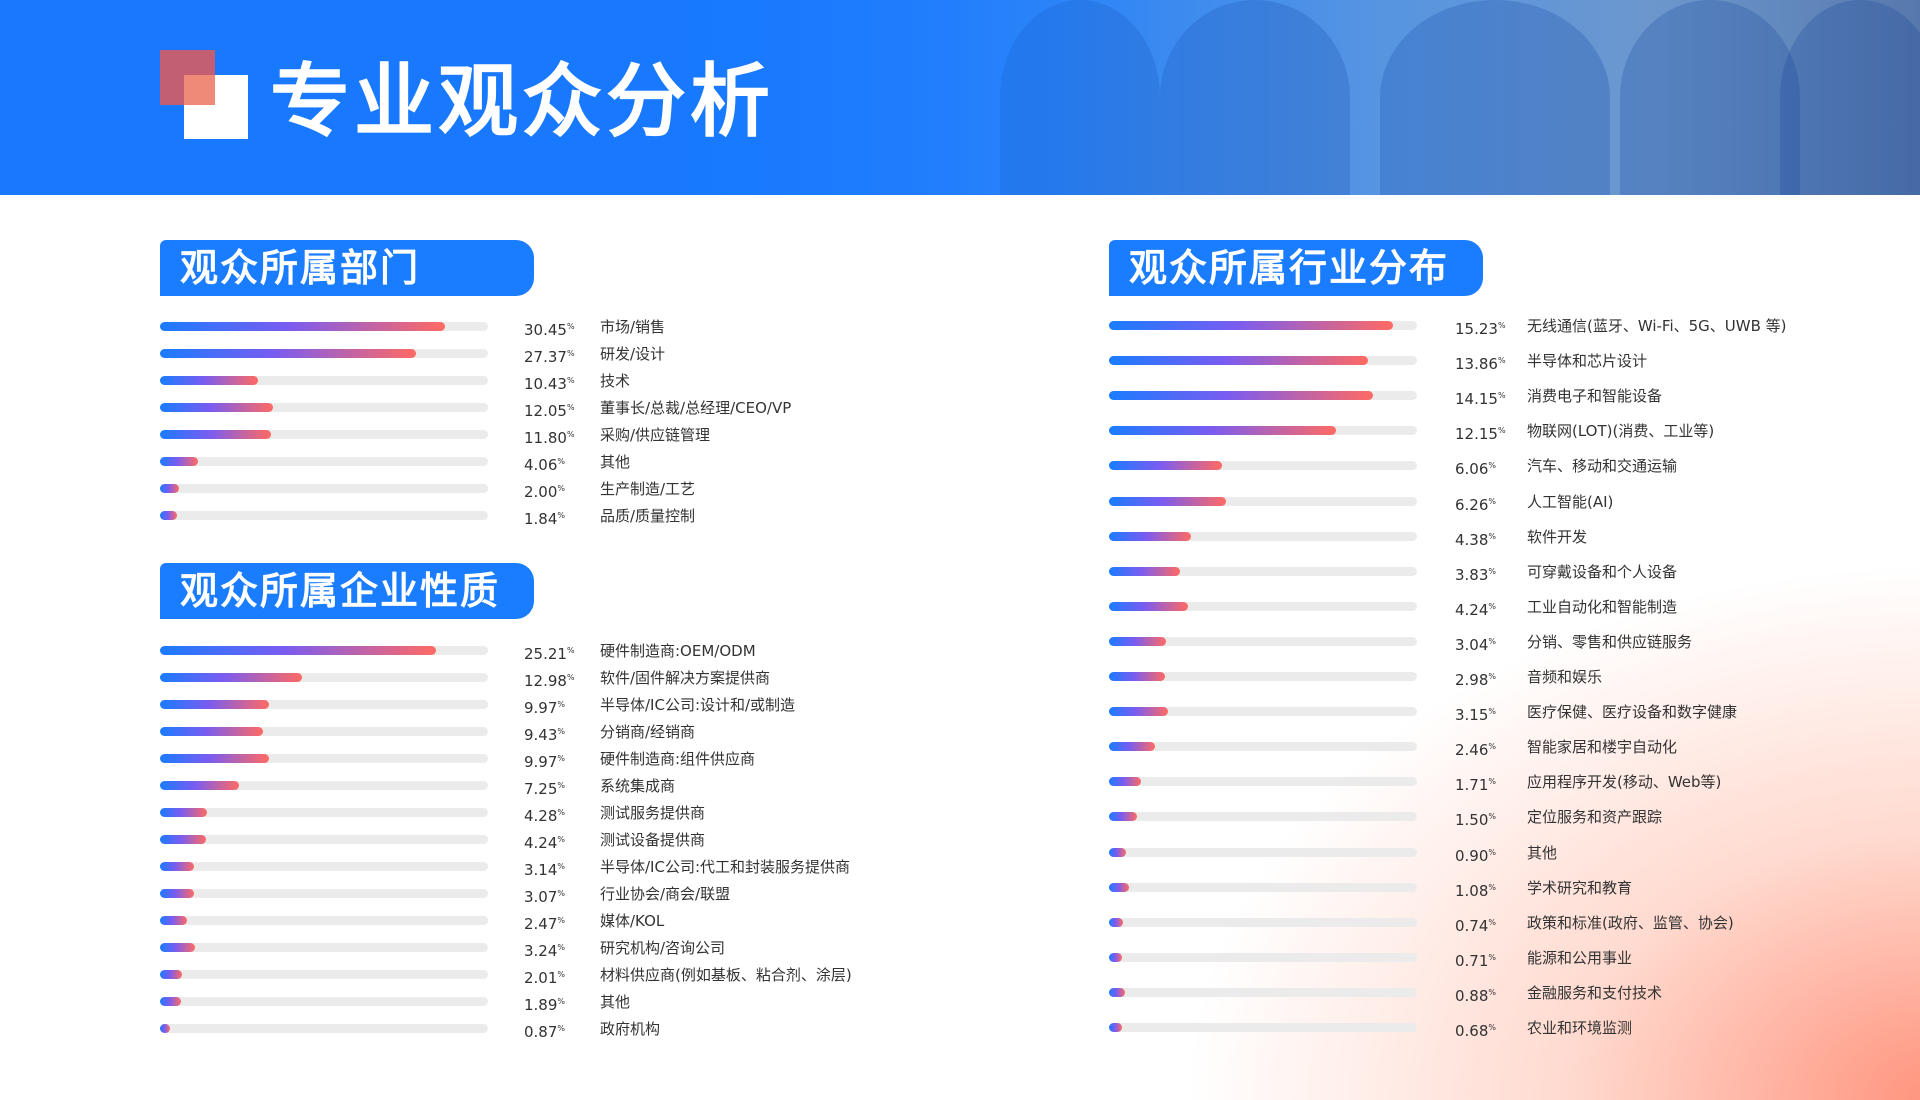  What do you see at coordinates (1580, 1028) in the screenshot?
I see `category-label: 农业和环境监测` at bounding box center [1580, 1028].